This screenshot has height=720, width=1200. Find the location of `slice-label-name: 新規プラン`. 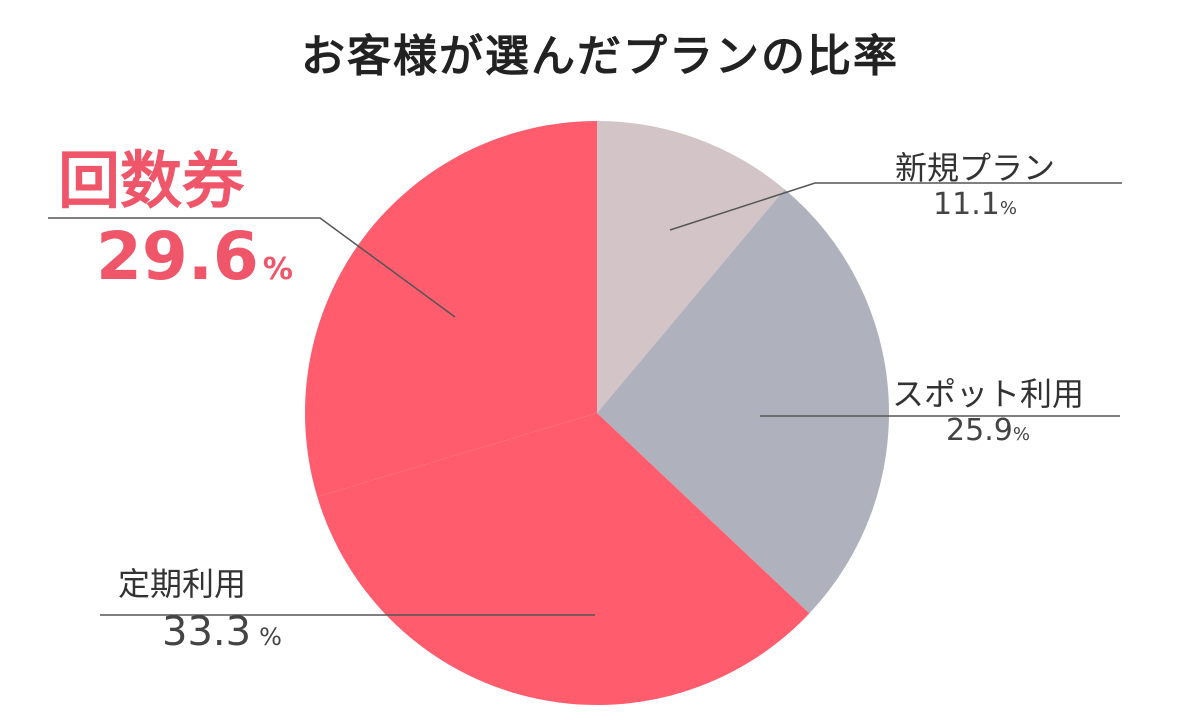

slice-label-name: 新規プラン is located at coordinates (975, 168).